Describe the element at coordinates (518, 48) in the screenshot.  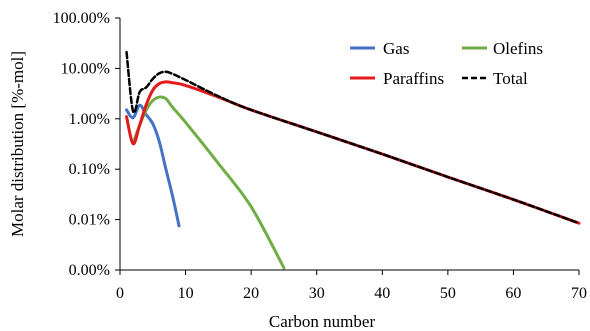
I see `legend-label-olefins: Olefins` at that location.